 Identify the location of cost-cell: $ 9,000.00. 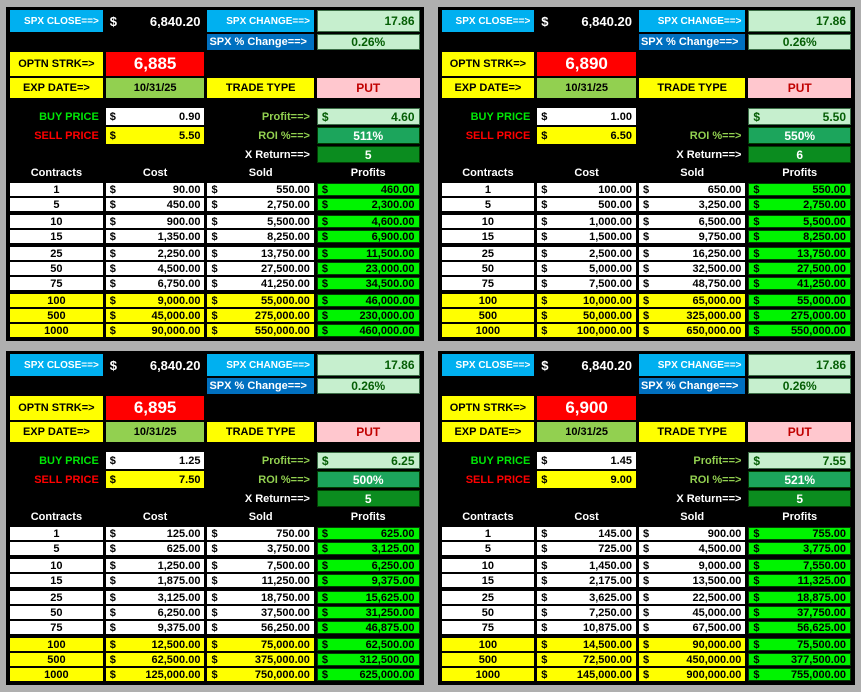
(155, 300).